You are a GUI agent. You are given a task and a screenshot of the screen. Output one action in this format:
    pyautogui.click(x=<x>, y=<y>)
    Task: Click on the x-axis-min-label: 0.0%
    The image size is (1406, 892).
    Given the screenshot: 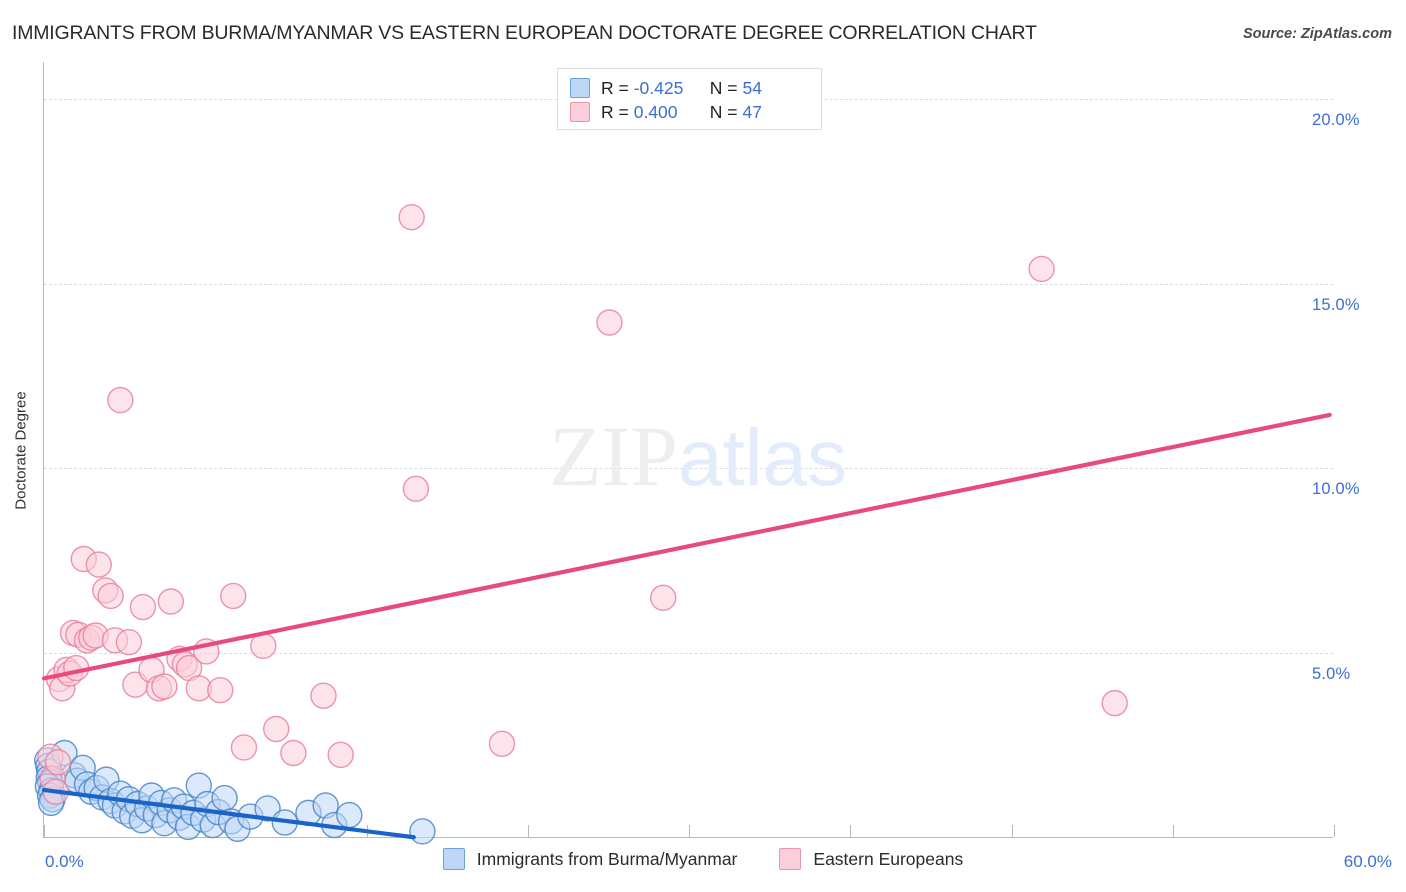 What is the action you would take?
    pyautogui.click(x=64, y=861)
    